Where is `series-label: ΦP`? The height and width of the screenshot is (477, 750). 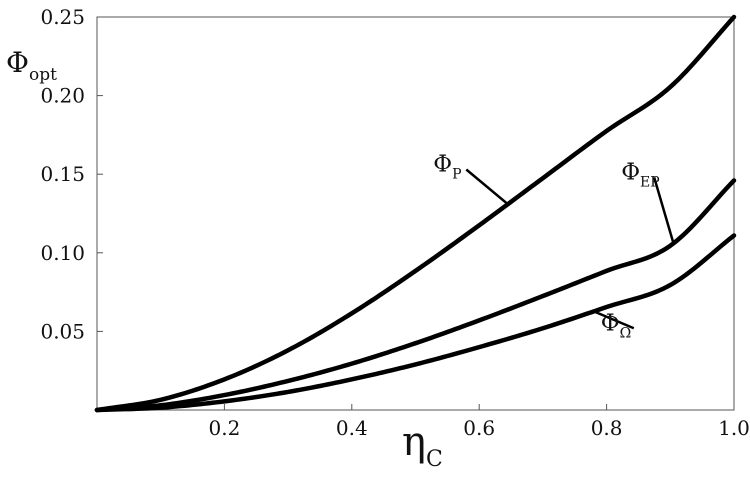 series-label: ΦP is located at coordinates (447, 166).